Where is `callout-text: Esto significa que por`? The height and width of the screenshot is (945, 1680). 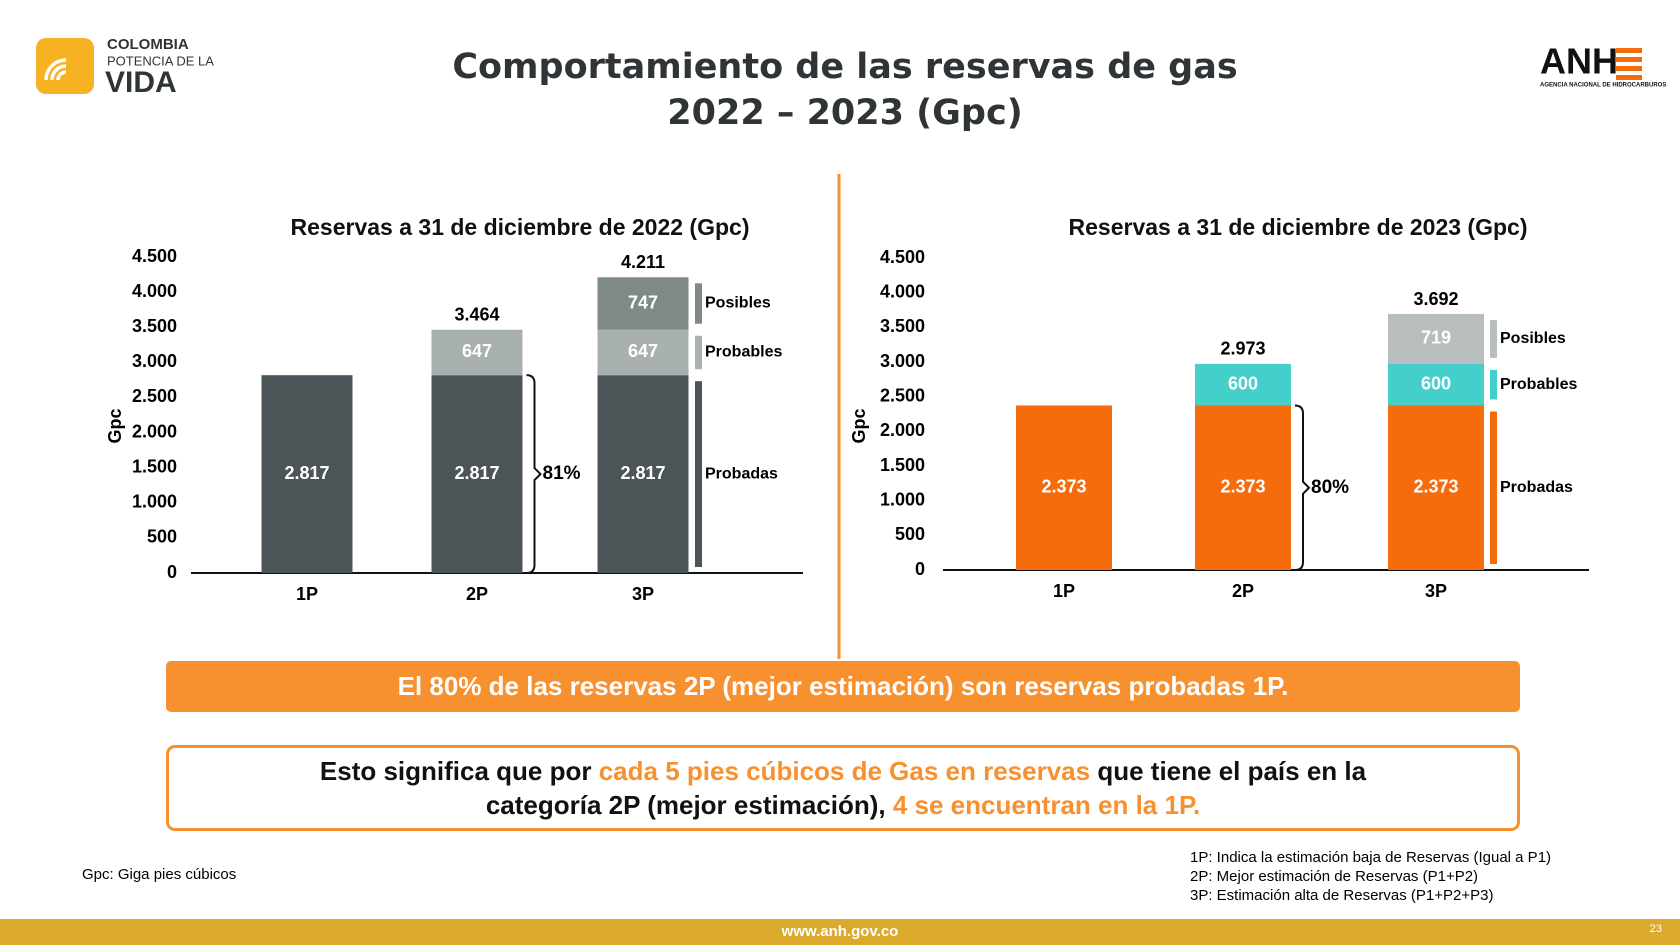 callout-text: Esto significa que por is located at coordinates (459, 771).